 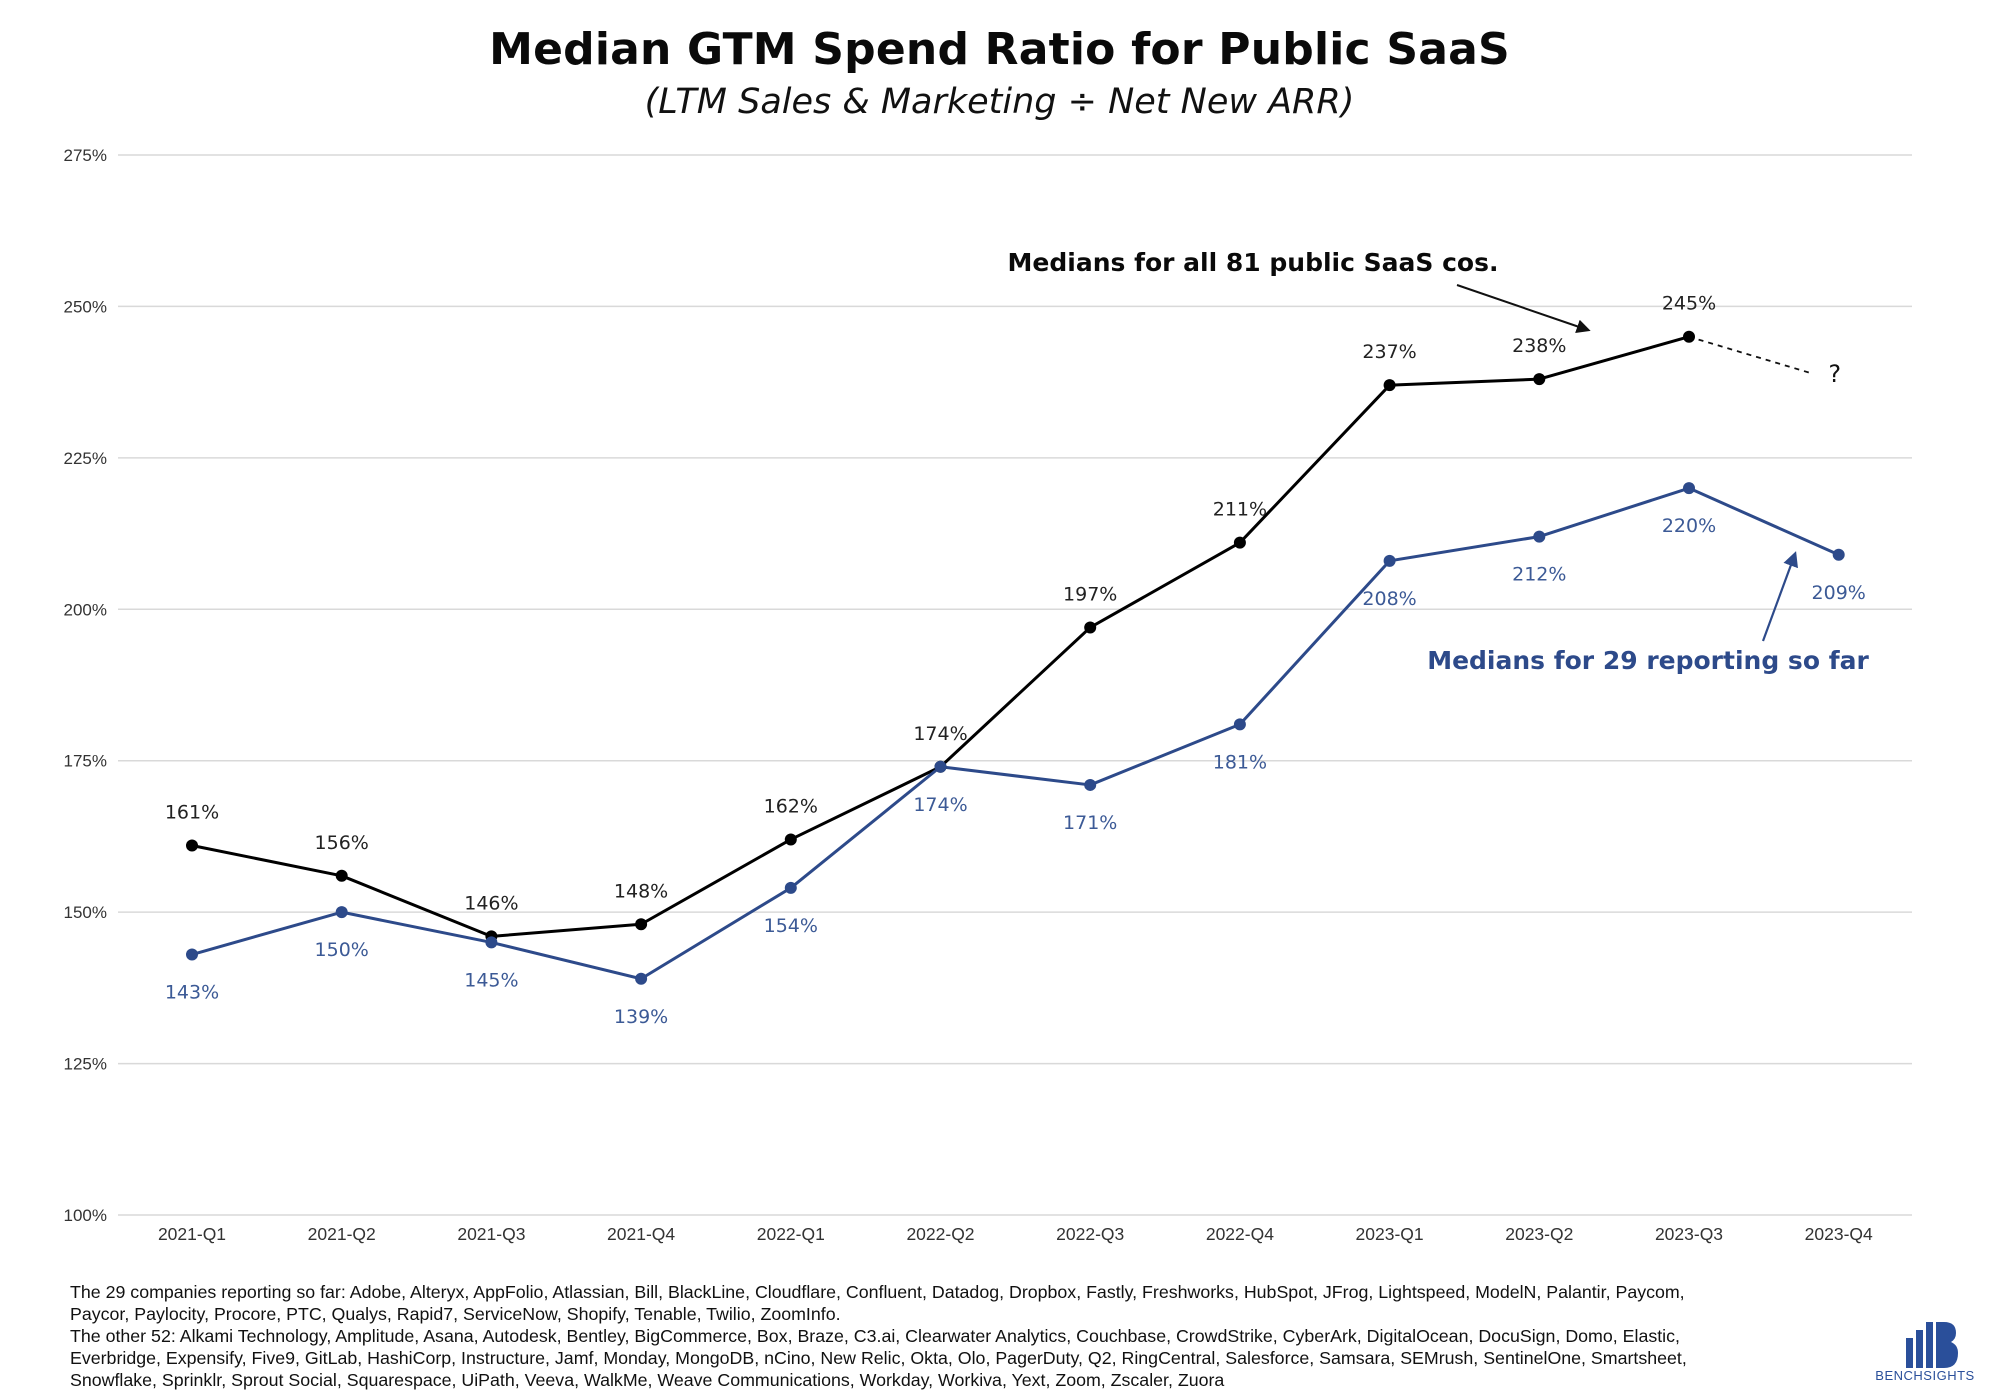 I want to click on x-tick-label: 2022-Q2, so click(x=940, y=1234).